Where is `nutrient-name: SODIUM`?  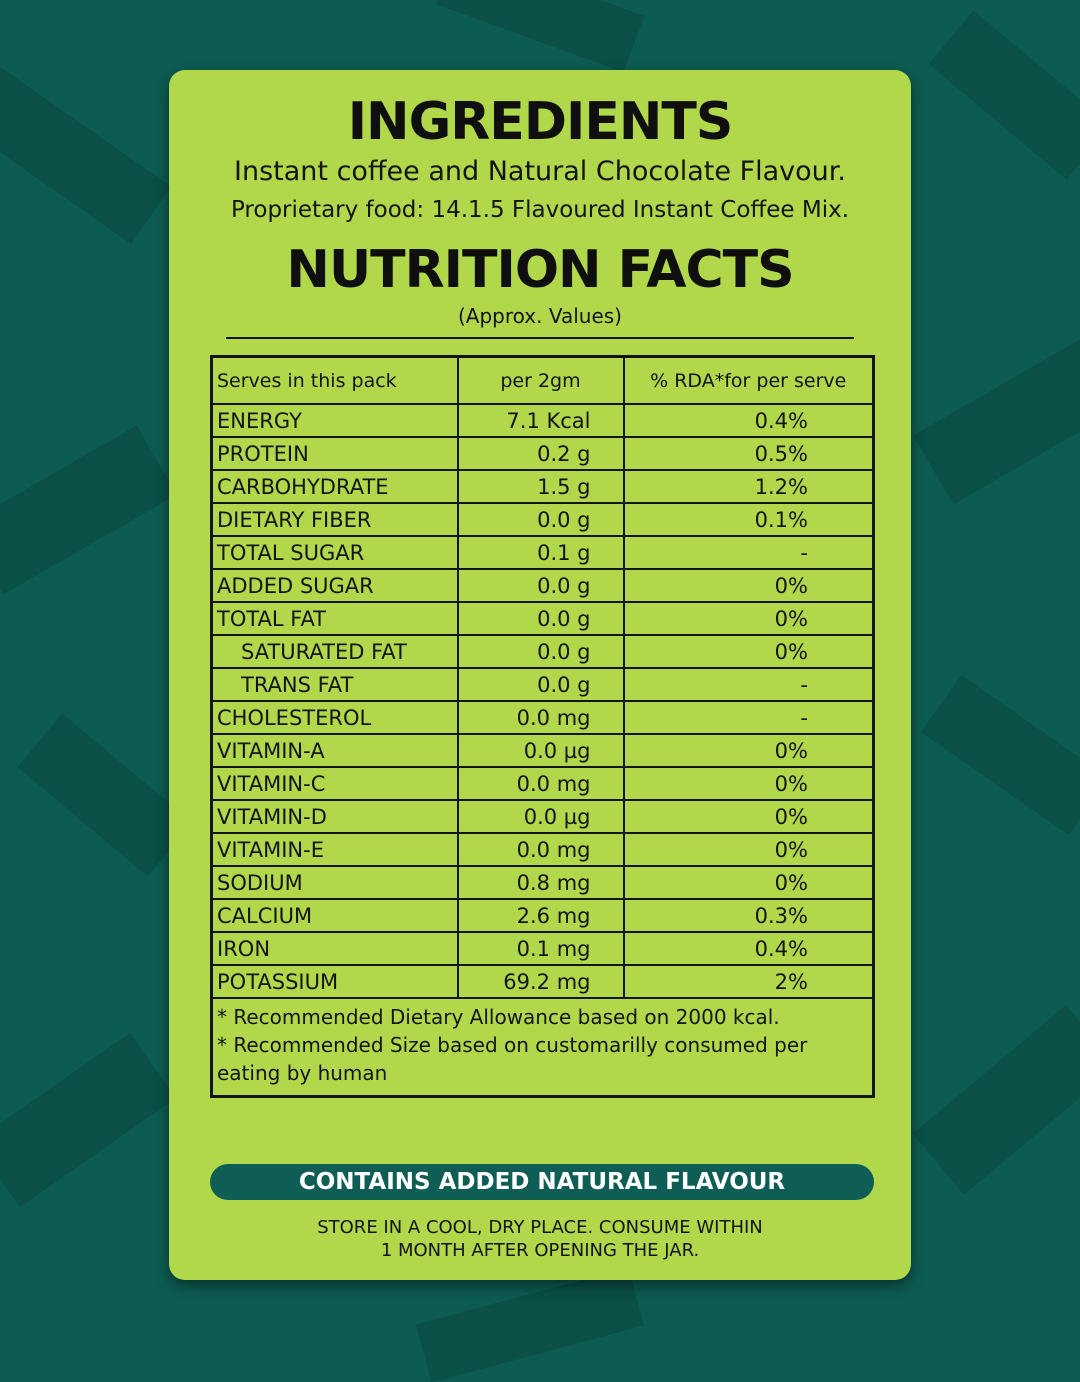
nutrient-name: SODIUM is located at coordinates (334, 882).